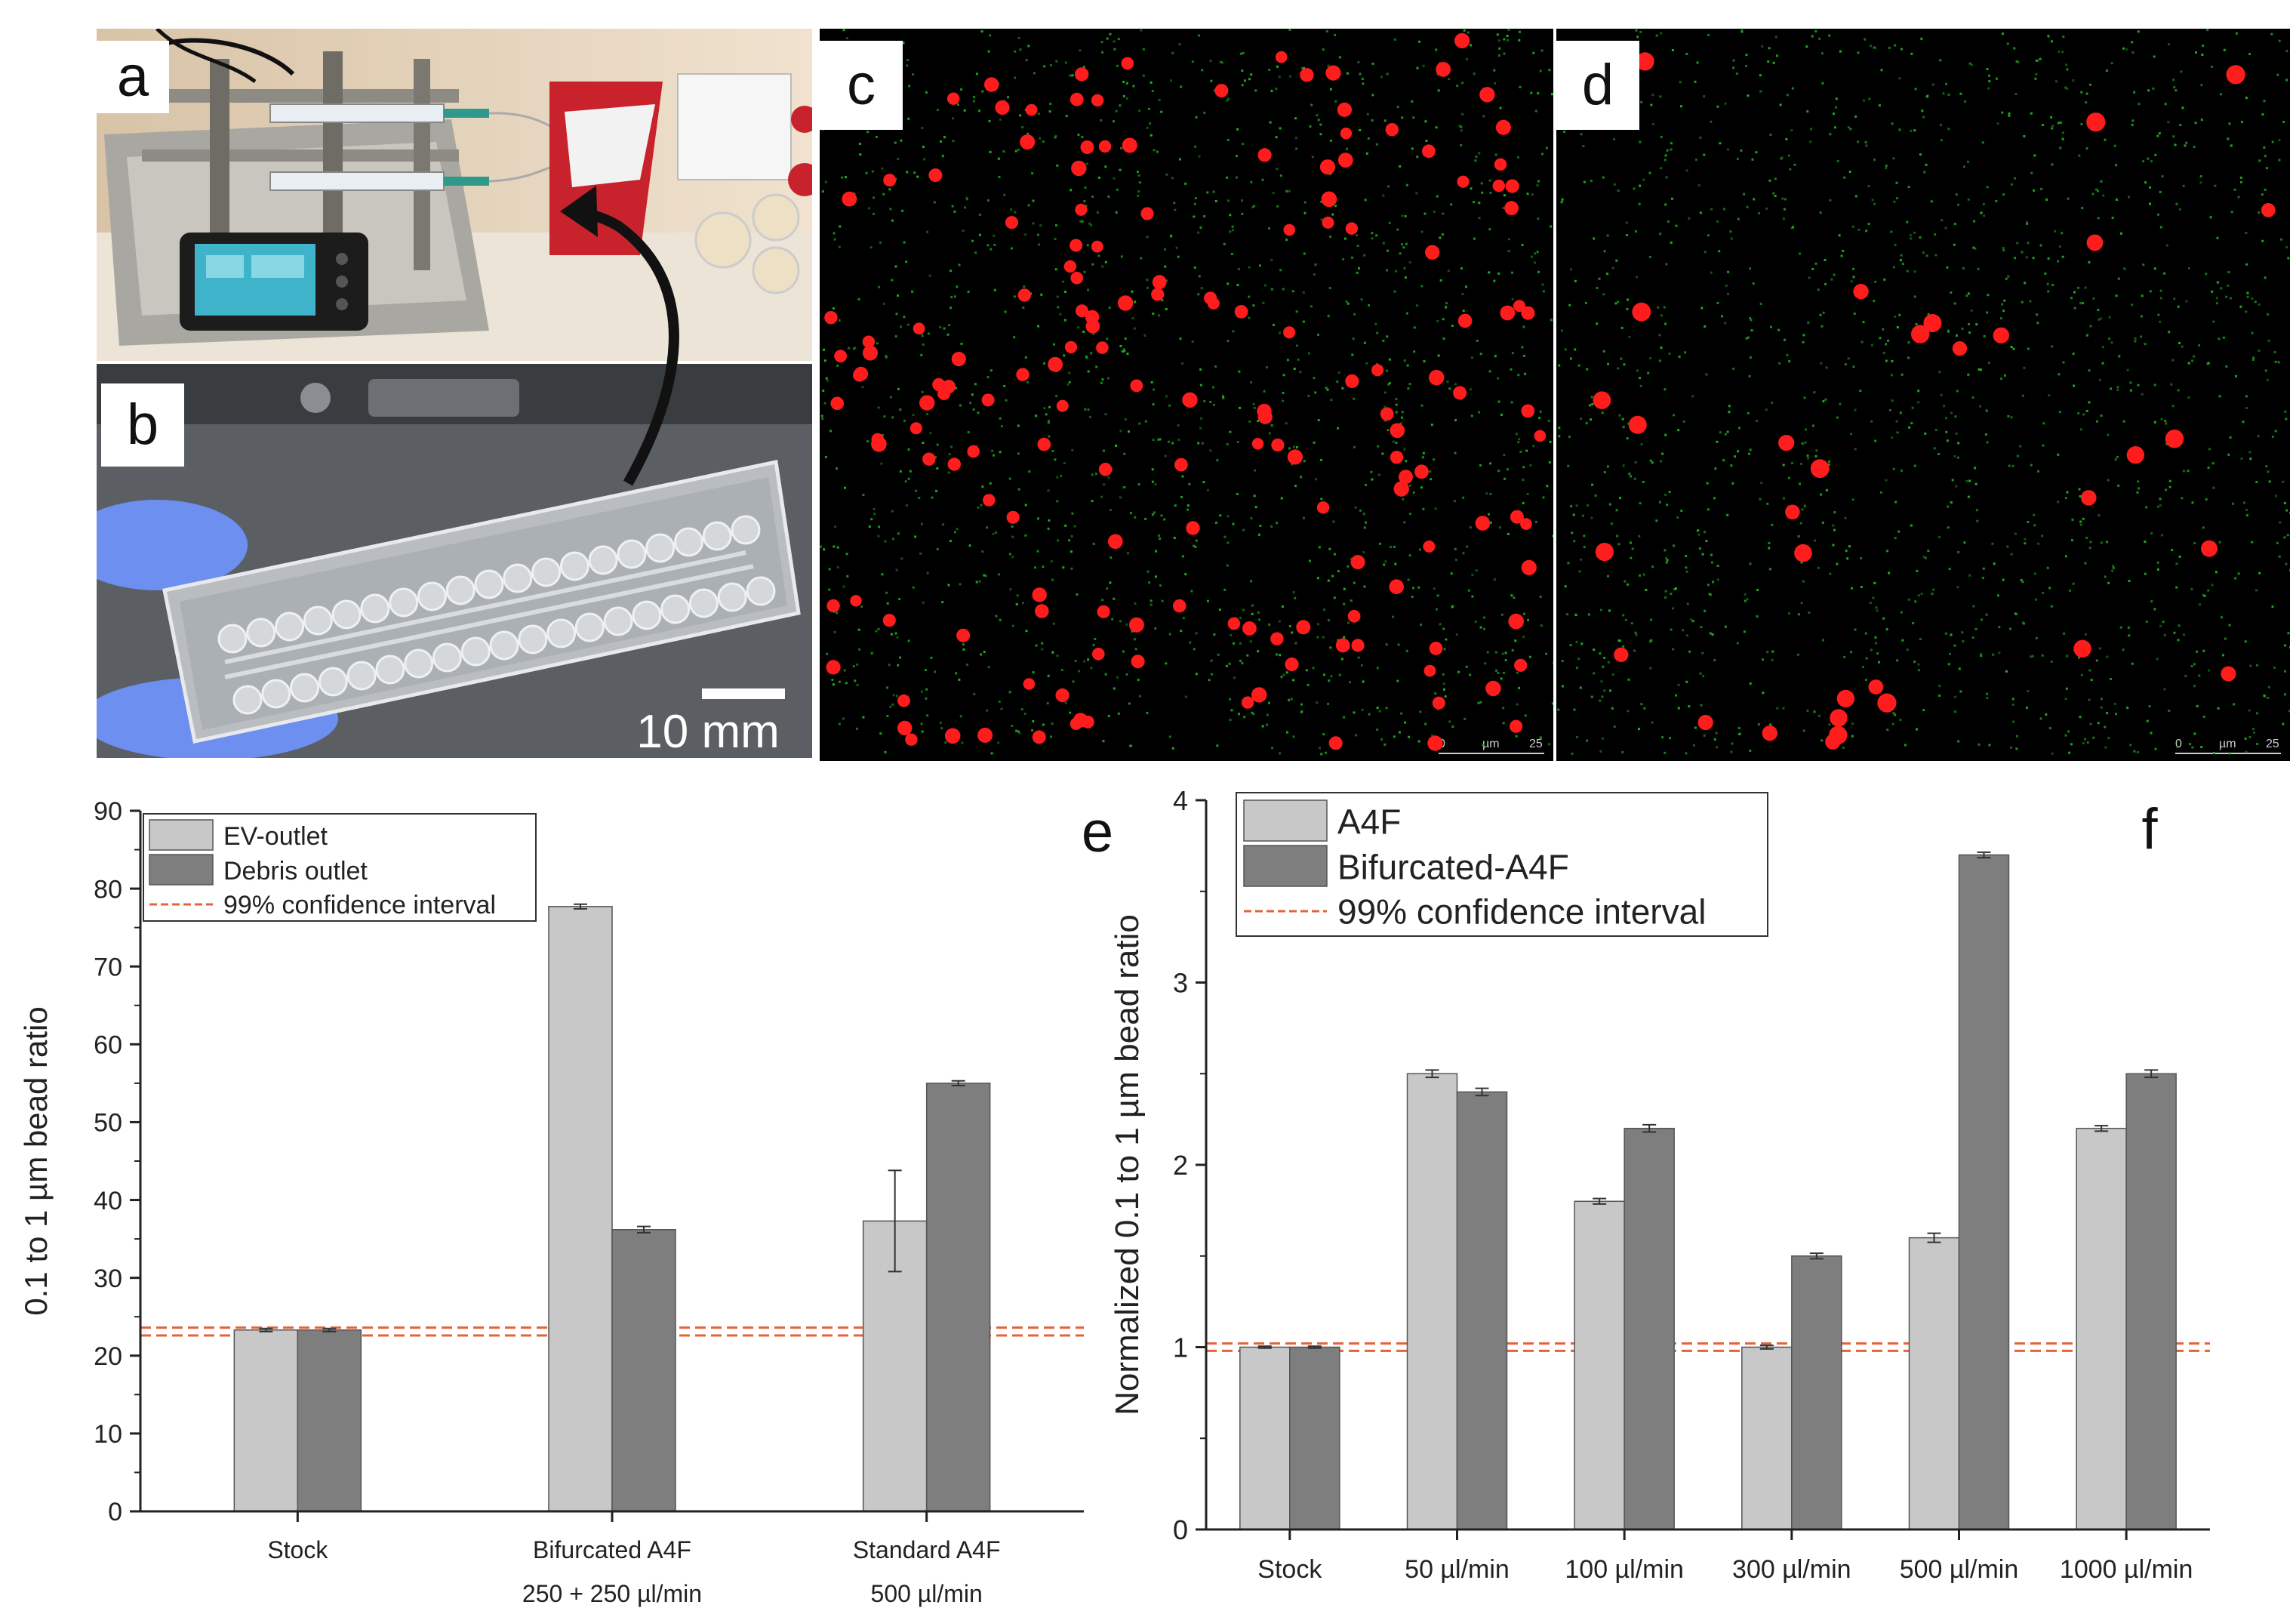  Describe the element at coordinates (133, 77) in the screenshot. I see `panel-label-a: a` at that location.